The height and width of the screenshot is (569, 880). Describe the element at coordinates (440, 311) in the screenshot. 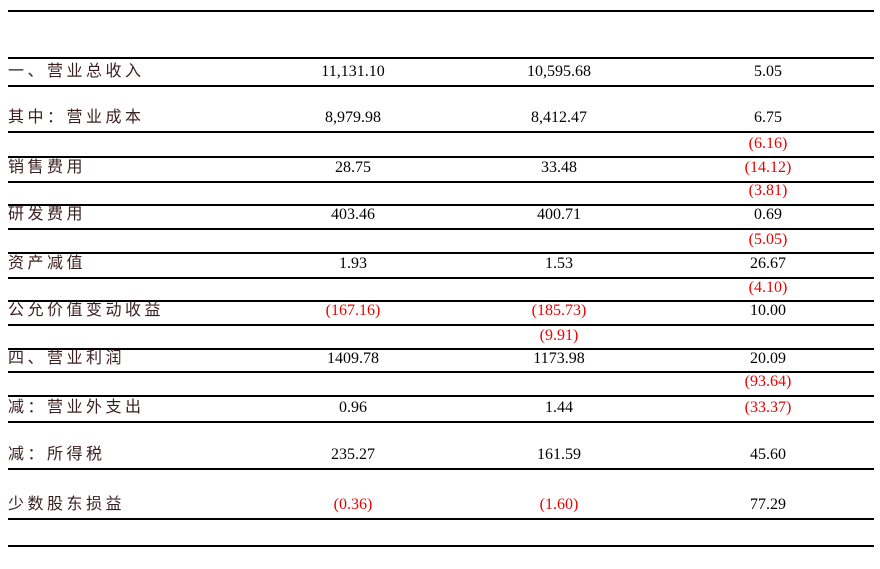

I see `table-row: 公允价值变动收益 (167.16) (185.73) 10.00` at that location.